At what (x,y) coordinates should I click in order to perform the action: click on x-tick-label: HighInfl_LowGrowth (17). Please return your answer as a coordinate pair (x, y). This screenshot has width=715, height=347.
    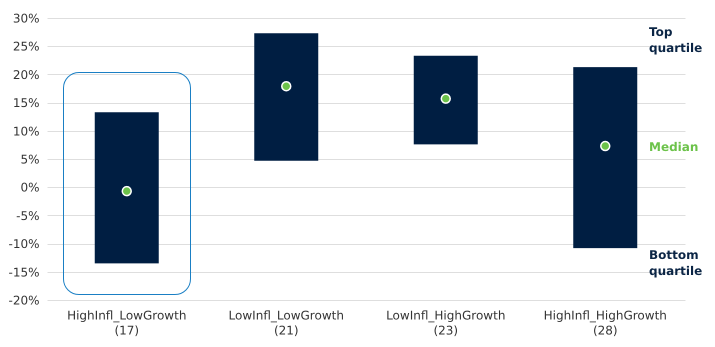
    Looking at the image, I should click on (126, 323).